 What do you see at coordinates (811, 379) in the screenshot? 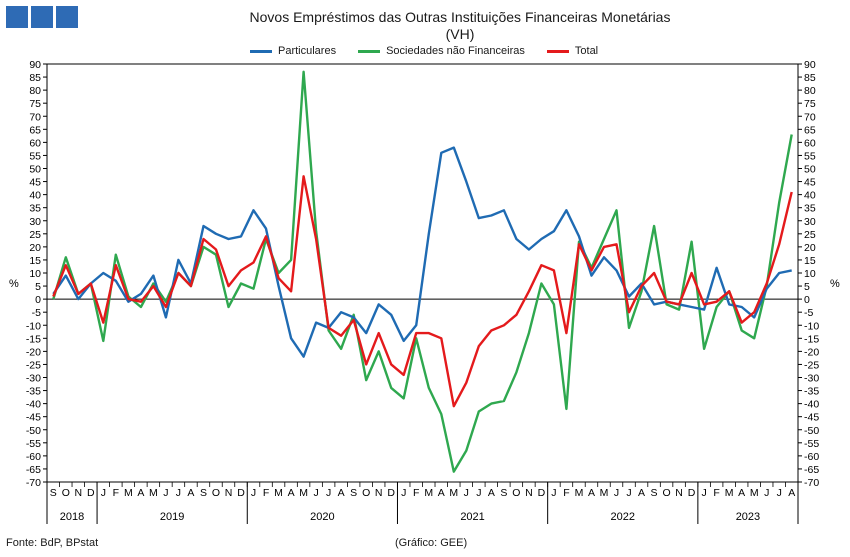
I see `y-tick-label-right: -30` at bounding box center [811, 379].